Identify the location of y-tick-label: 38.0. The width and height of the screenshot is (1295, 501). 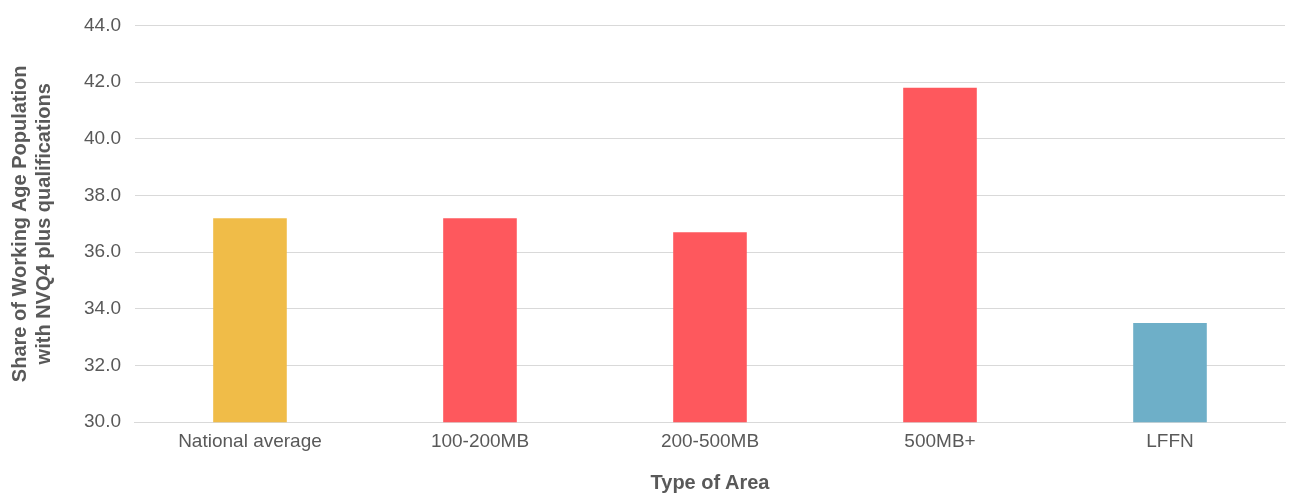
(102, 194).